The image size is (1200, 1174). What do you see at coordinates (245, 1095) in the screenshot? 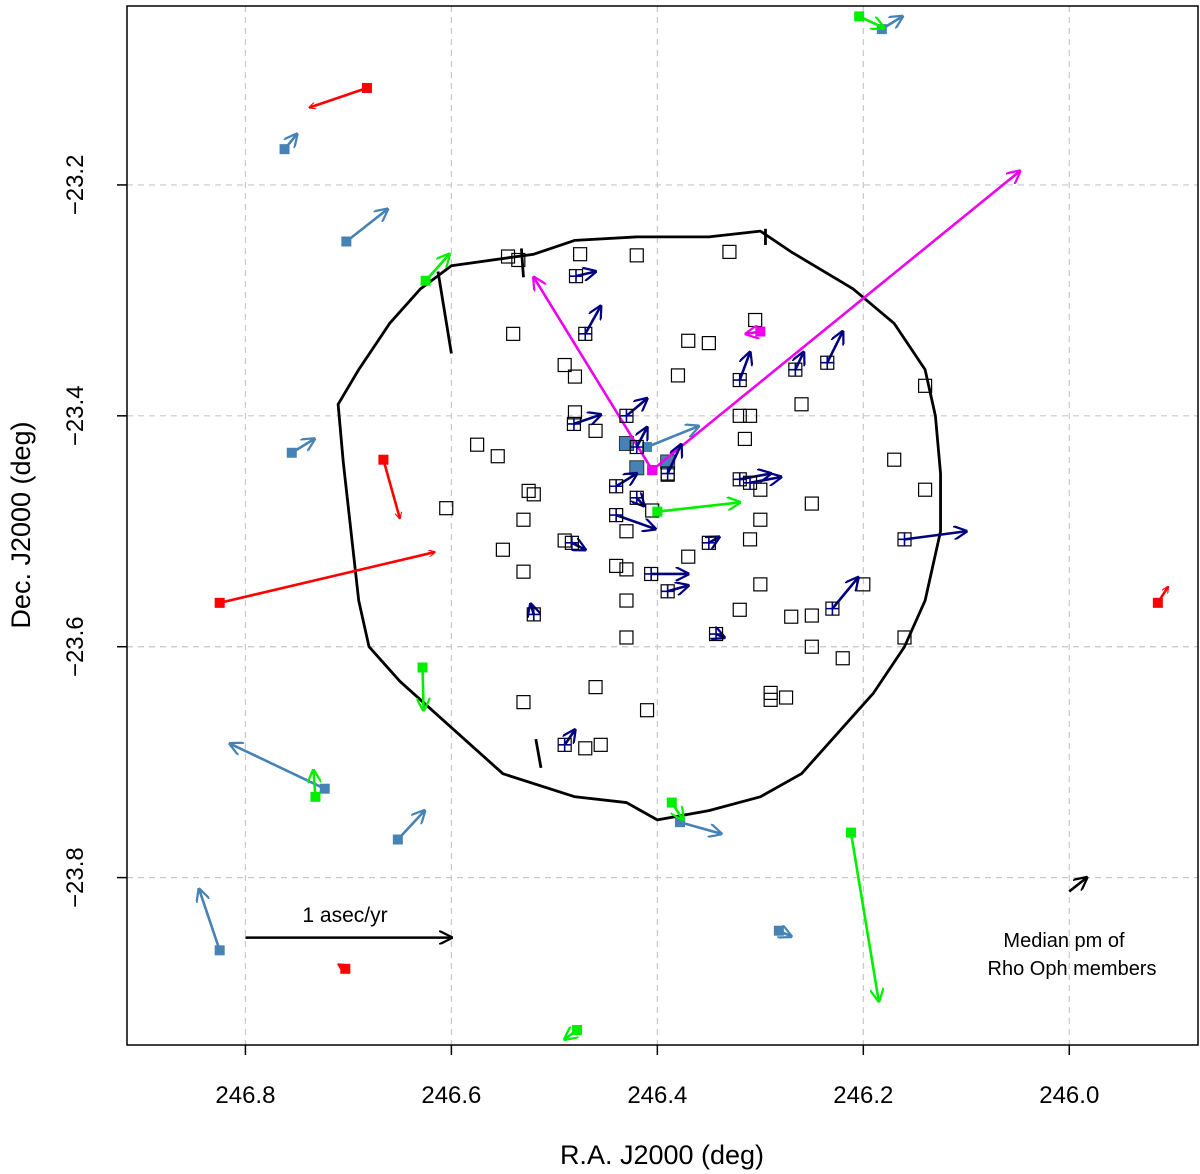
I see `x-tick-label: 246.8` at bounding box center [245, 1095].